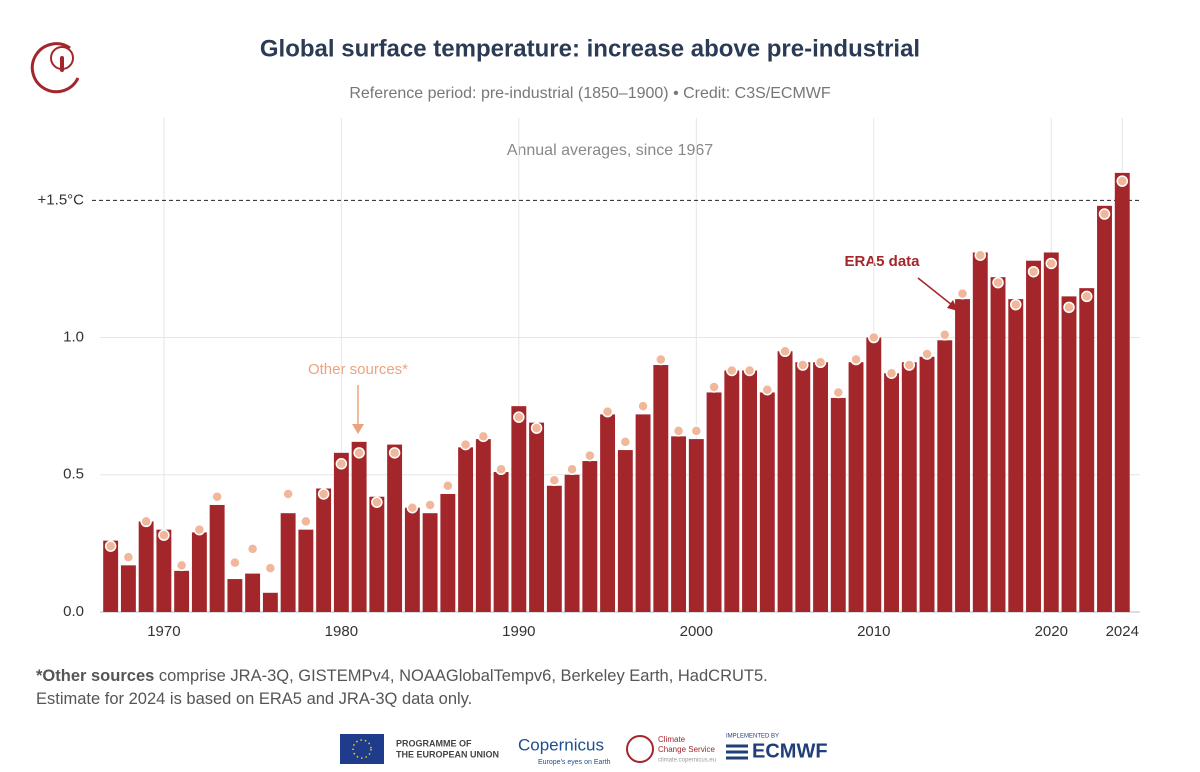 The height and width of the screenshot is (772, 1200). What do you see at coordinates (358, 369) in the screenshot?
I see `legend-label: Other sources*` at bounding box center [358, 369].